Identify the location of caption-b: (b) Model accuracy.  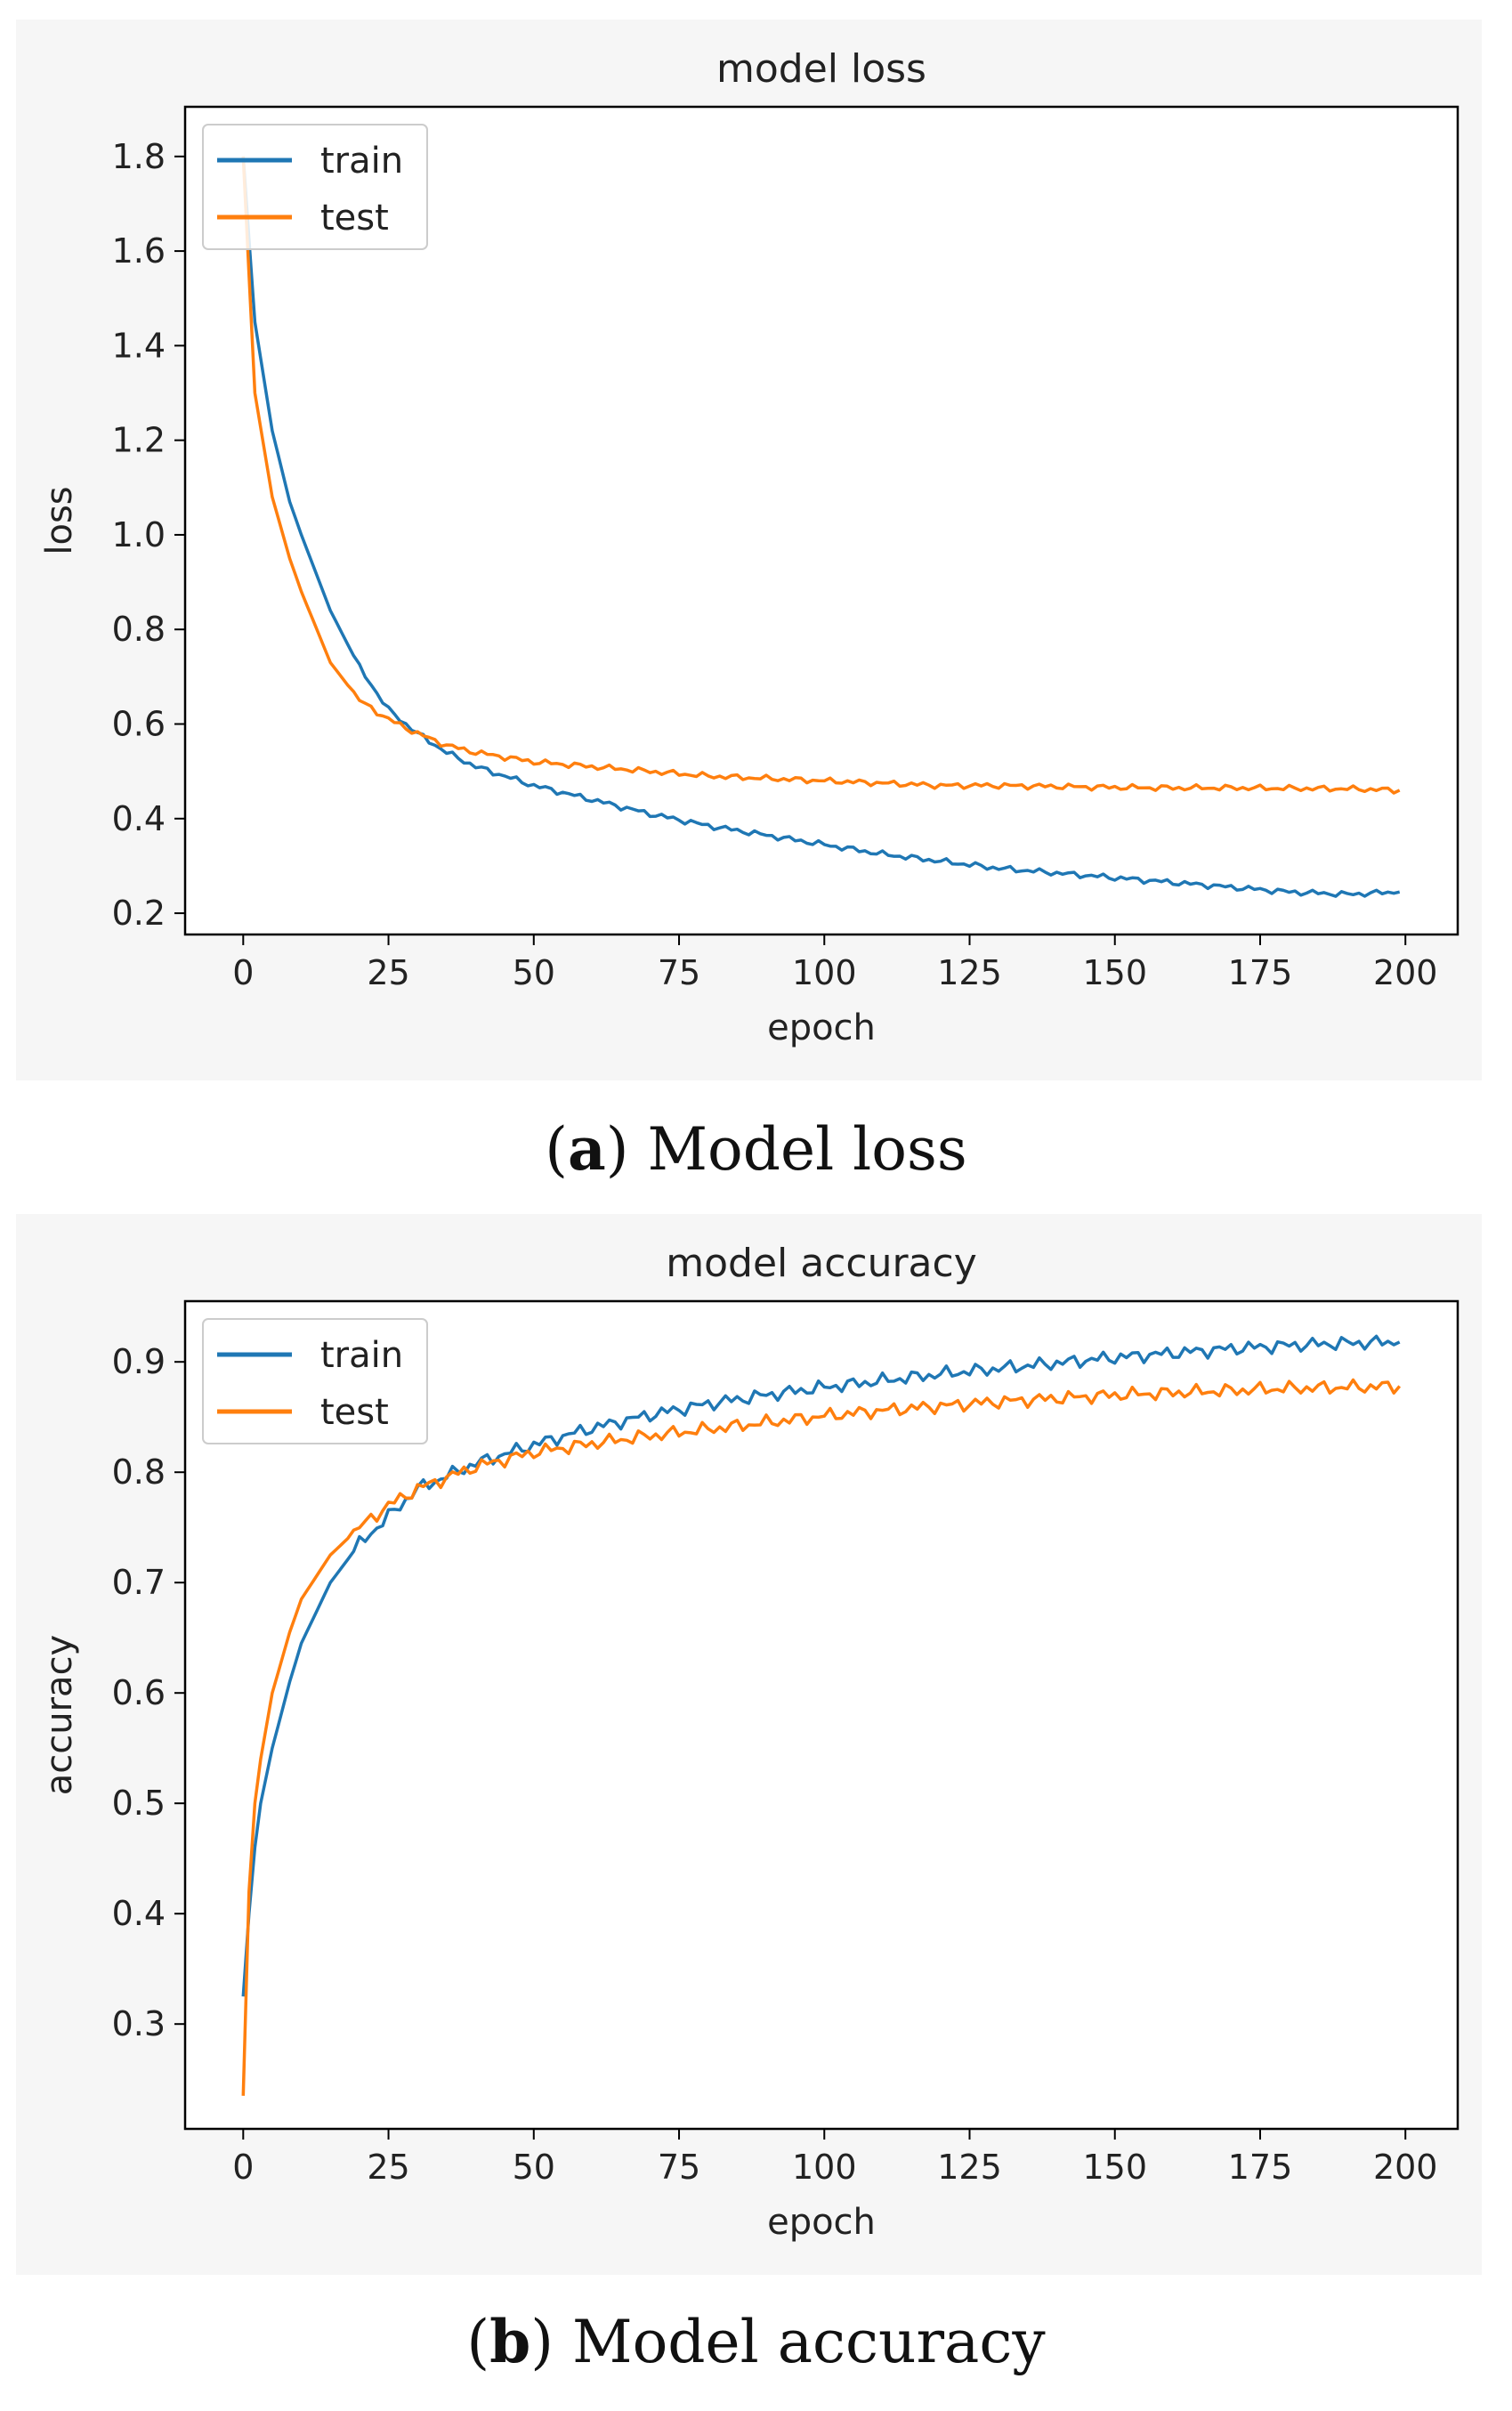
(756, 2341).